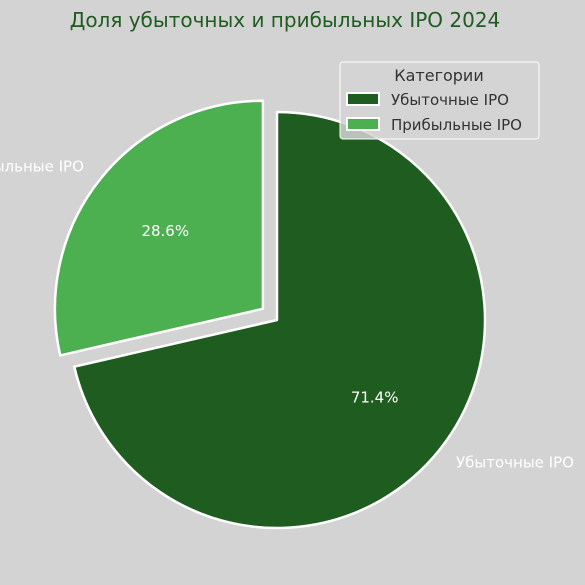 Image resolution: width=585 pixels, height=585 pixels. I want to click on category-label-profit: Прибыльные IPO, so click(42, 166).